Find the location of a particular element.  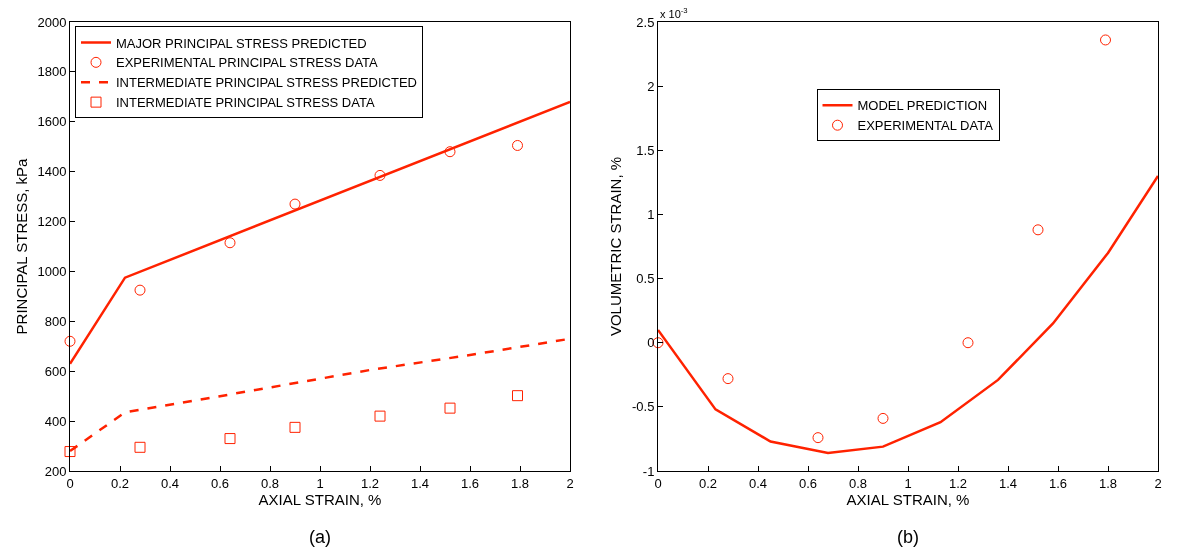

y-tick-label: 1200 is located at coordinates (52, 222).